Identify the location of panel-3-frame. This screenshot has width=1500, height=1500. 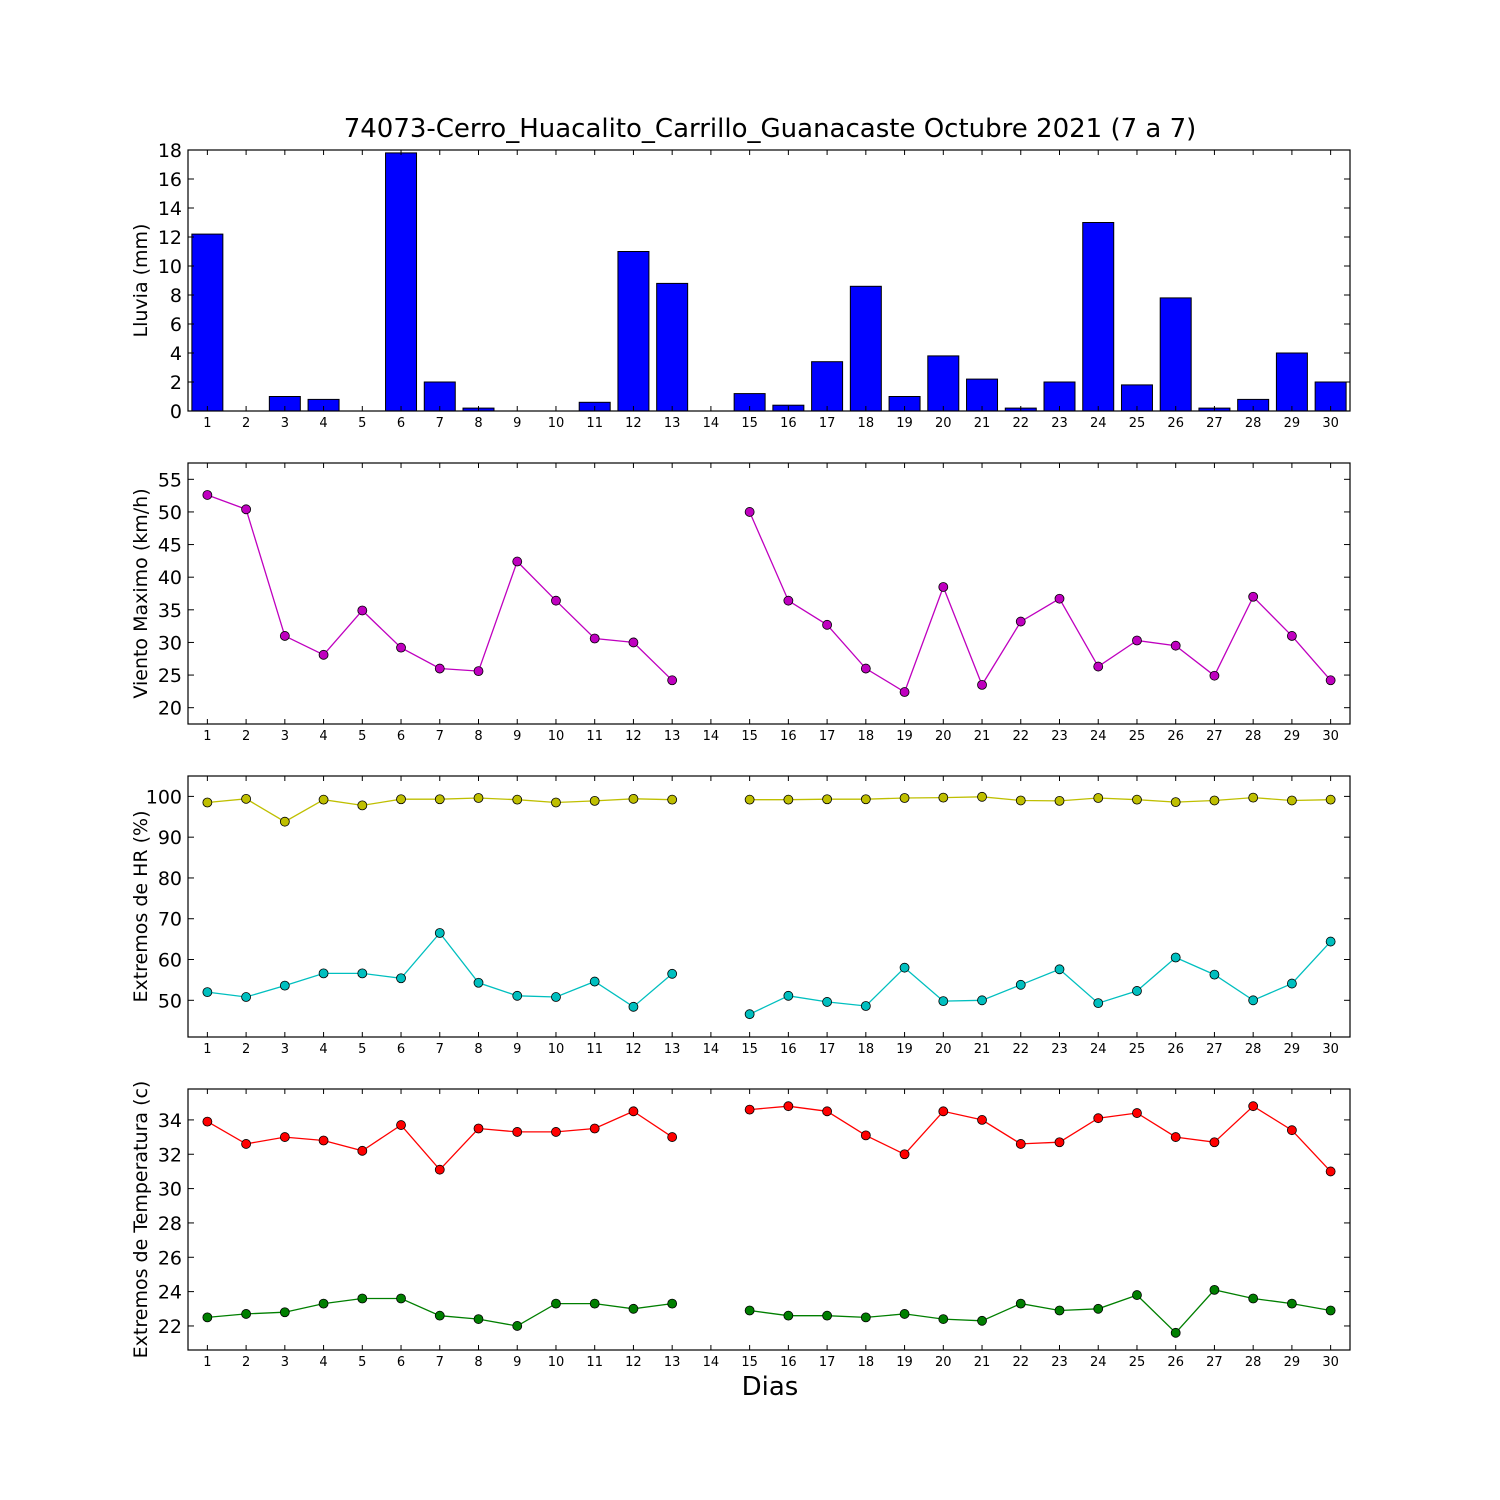
(769, 906).